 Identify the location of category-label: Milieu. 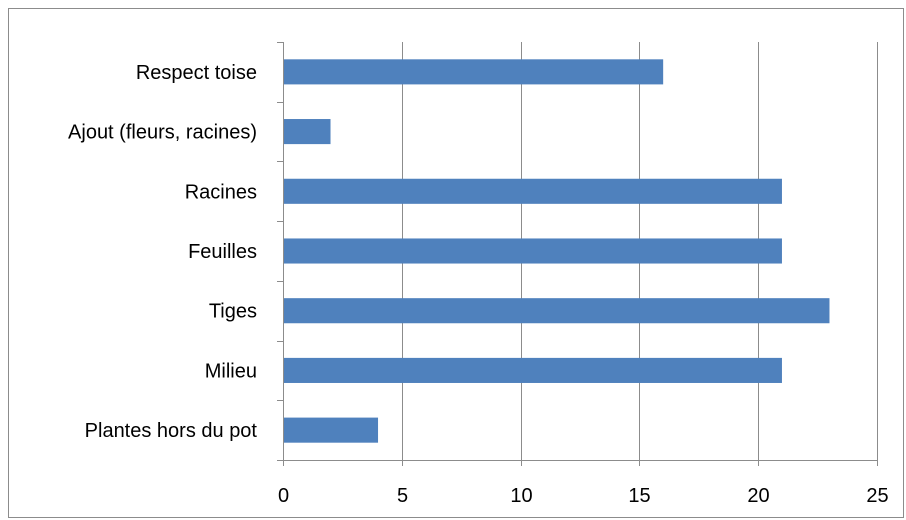
(231, 371).